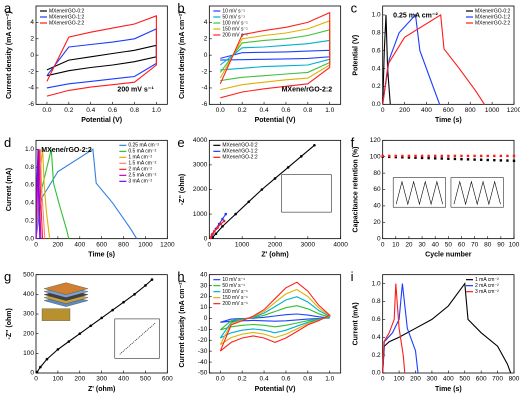 This screenshot has height=403, width=520. What do you see at coordinates (356, 323) in the screenshot?
I see `y-axis-label: Current (mA)` at bounding box center [356, 323].